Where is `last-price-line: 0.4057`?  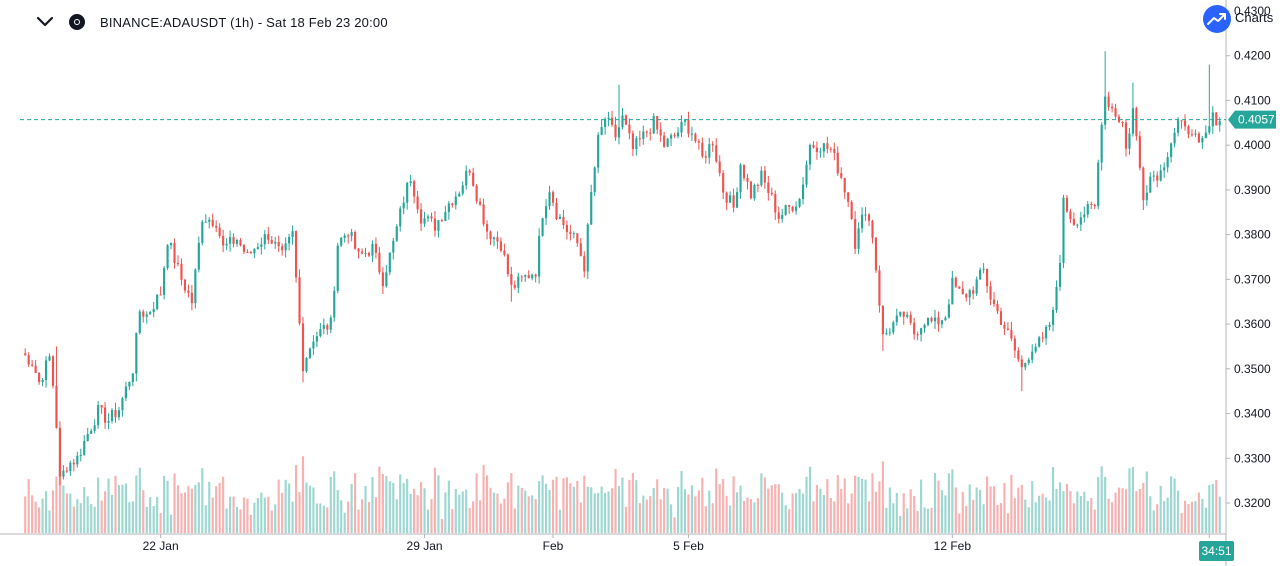
last-price-line: 0.4057 is located at coordinates (648, 119).